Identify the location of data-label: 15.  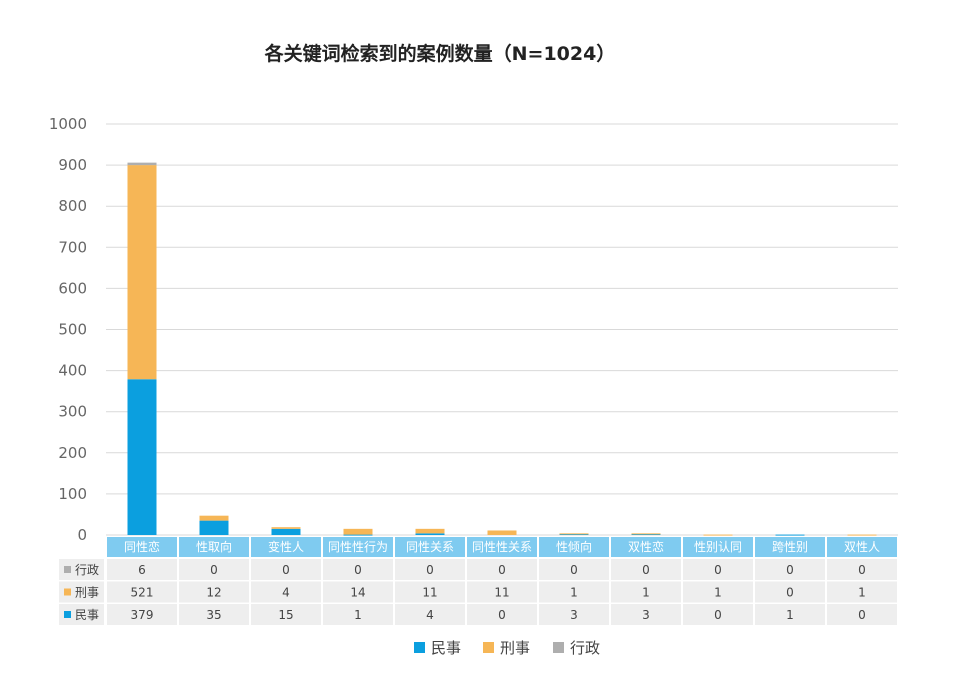
(285, 615).